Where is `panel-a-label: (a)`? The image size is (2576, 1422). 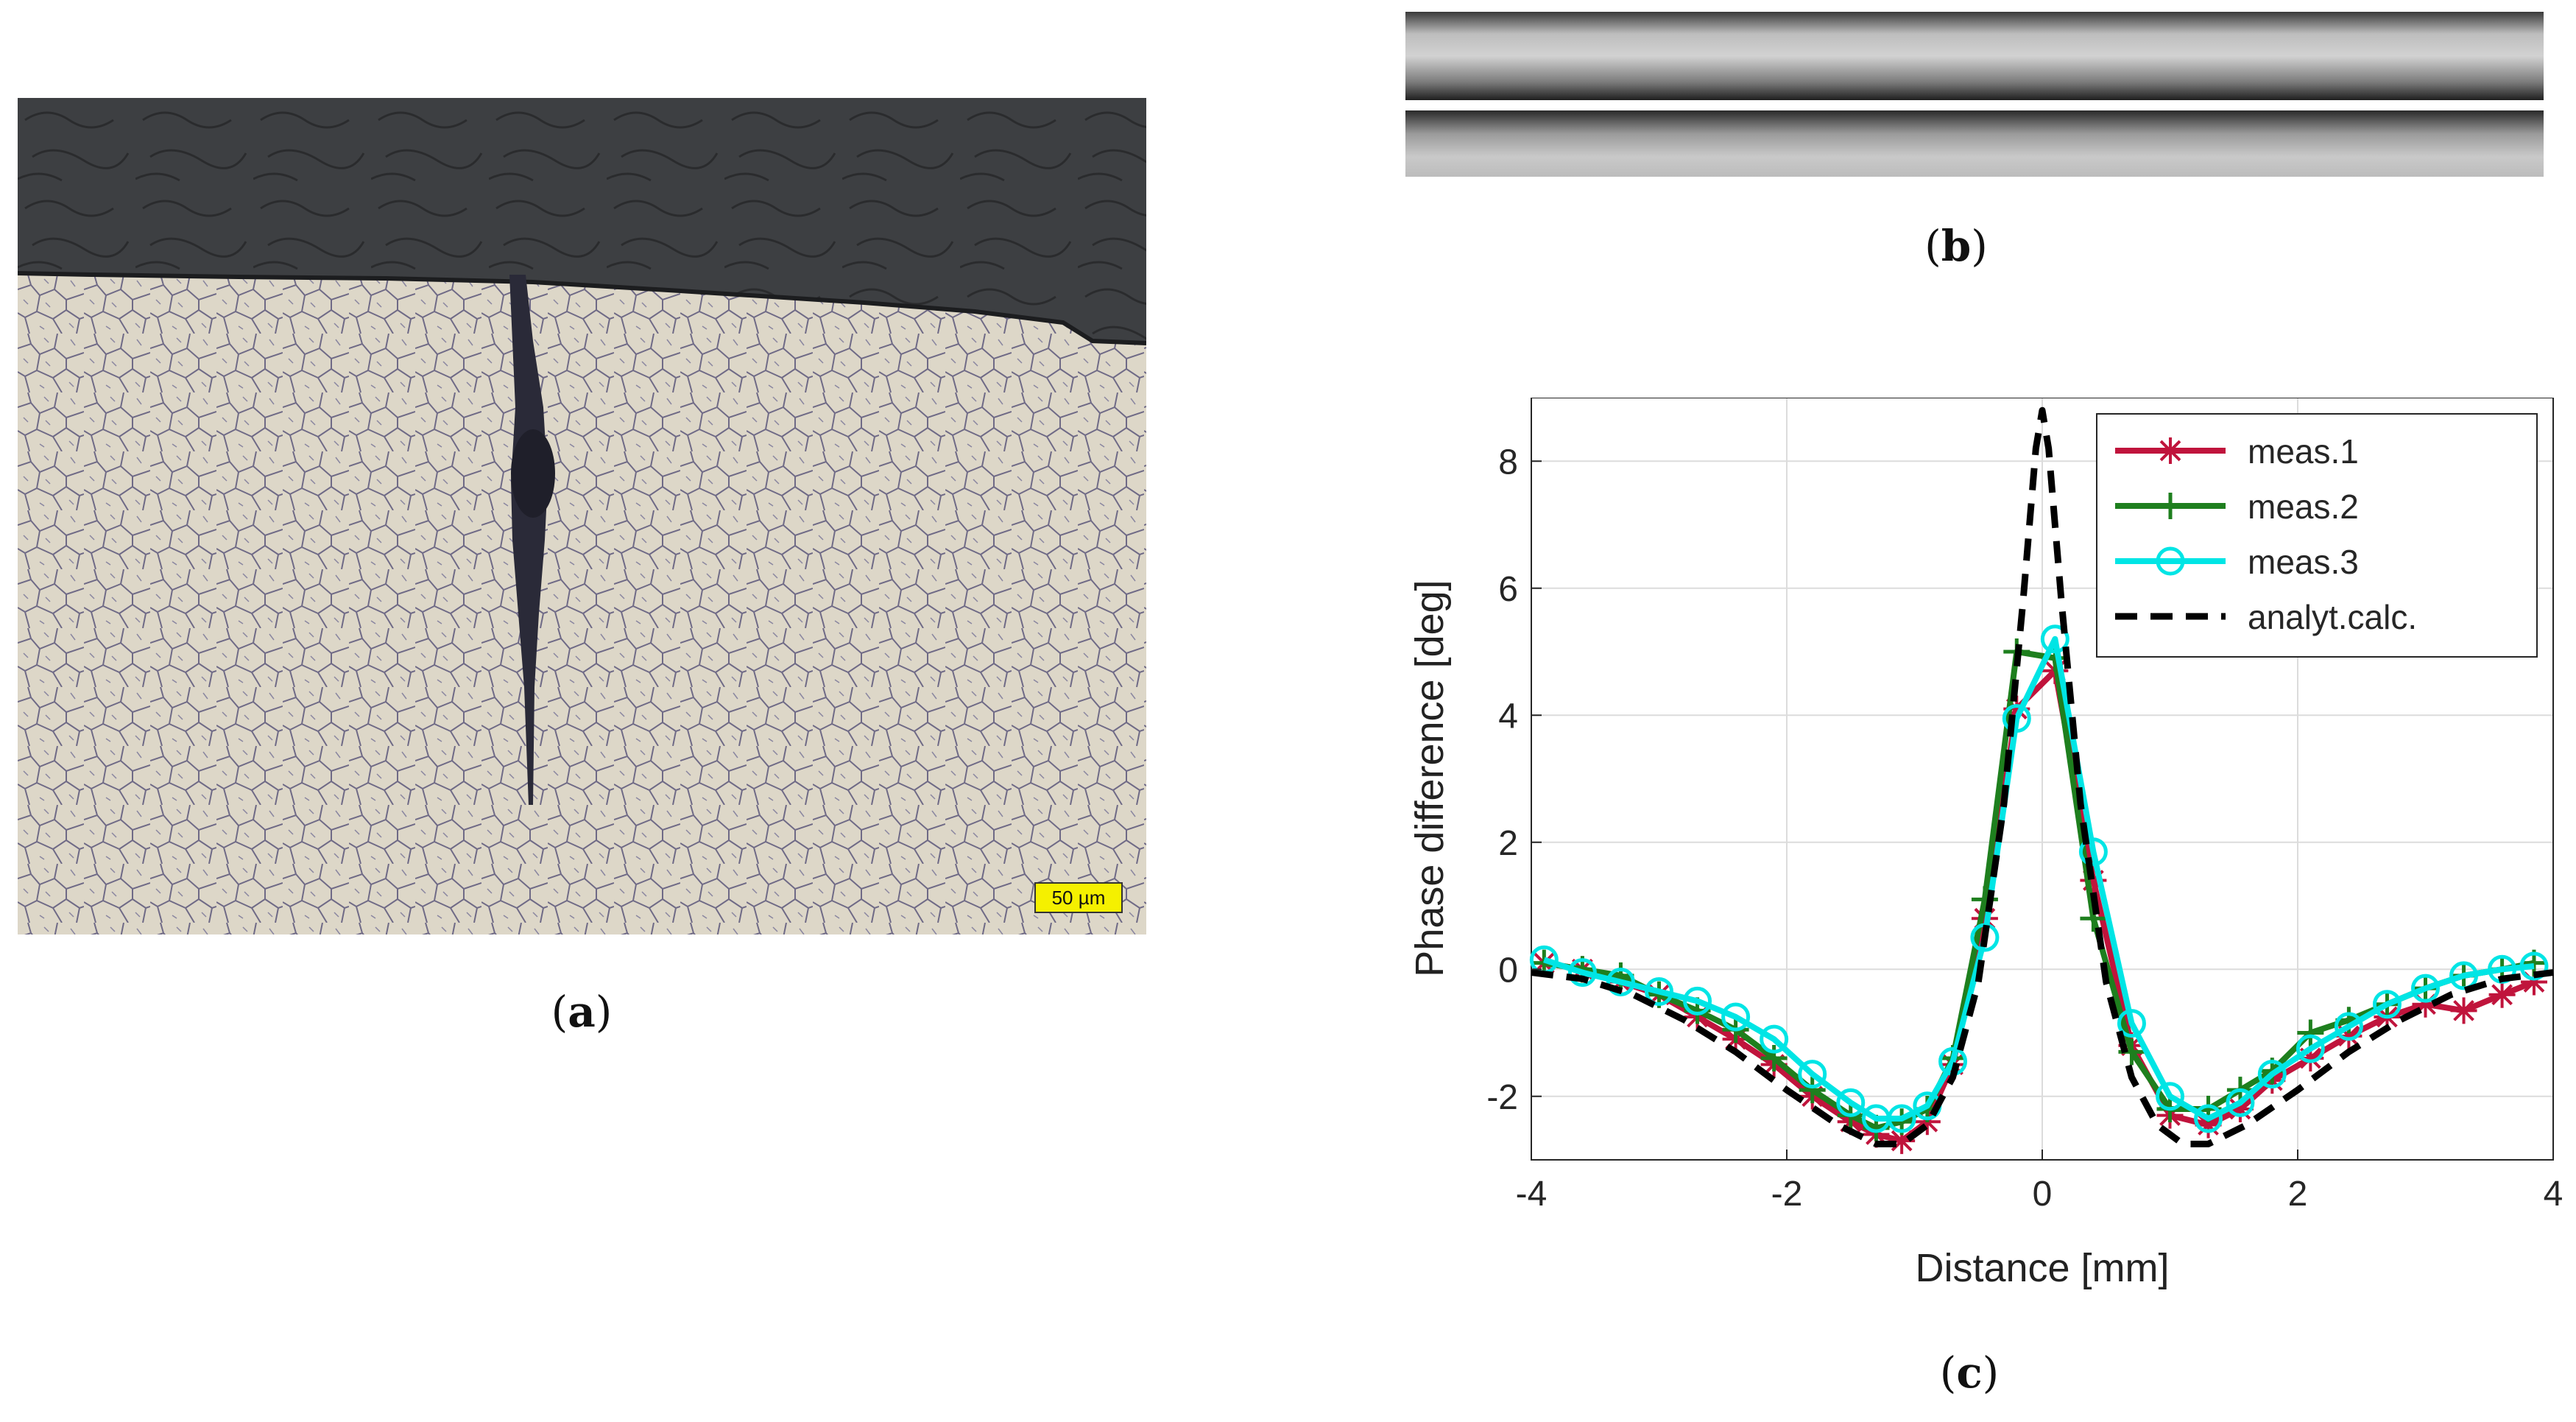 panel-a-label: (a) is located at coordinates (582, 1012).